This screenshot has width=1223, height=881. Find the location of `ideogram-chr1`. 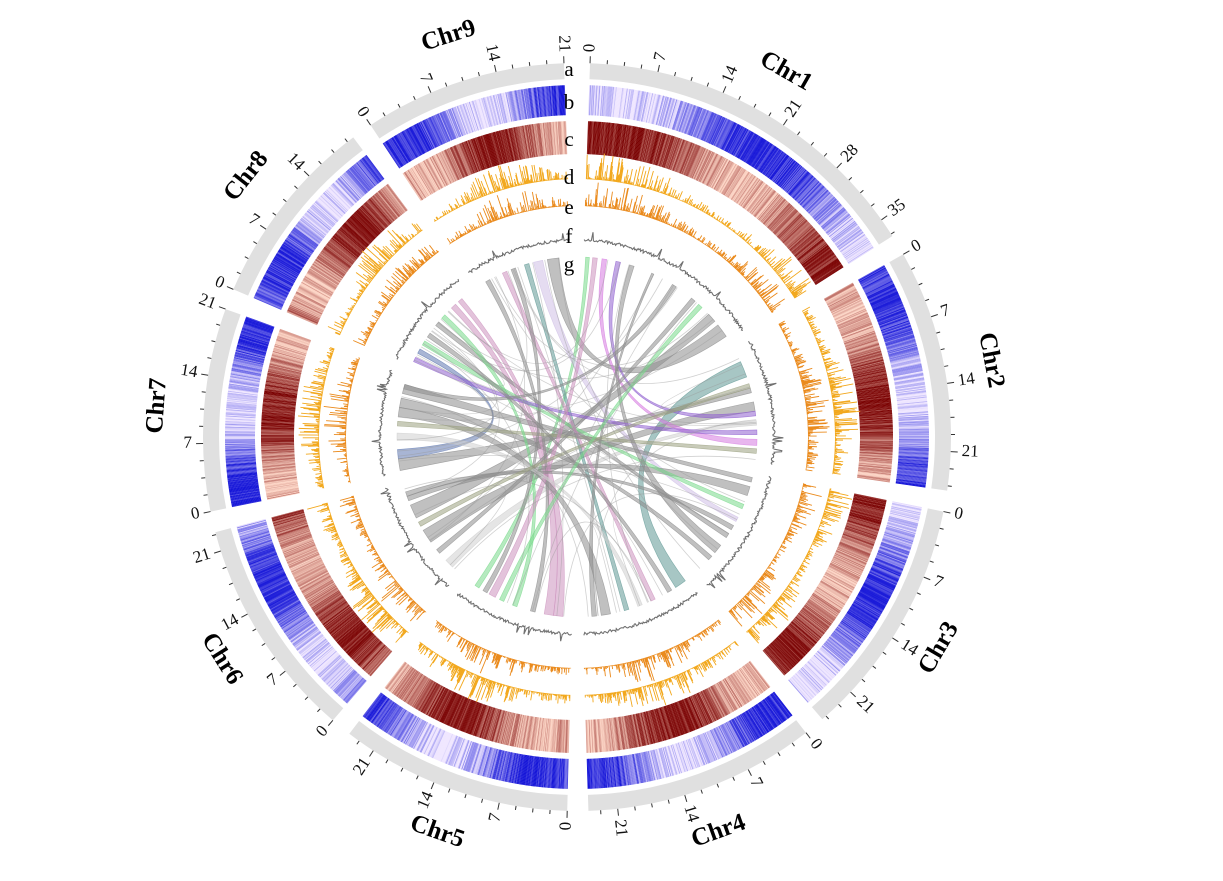

ideogram-chr1 is located at coordinates (741, 154).